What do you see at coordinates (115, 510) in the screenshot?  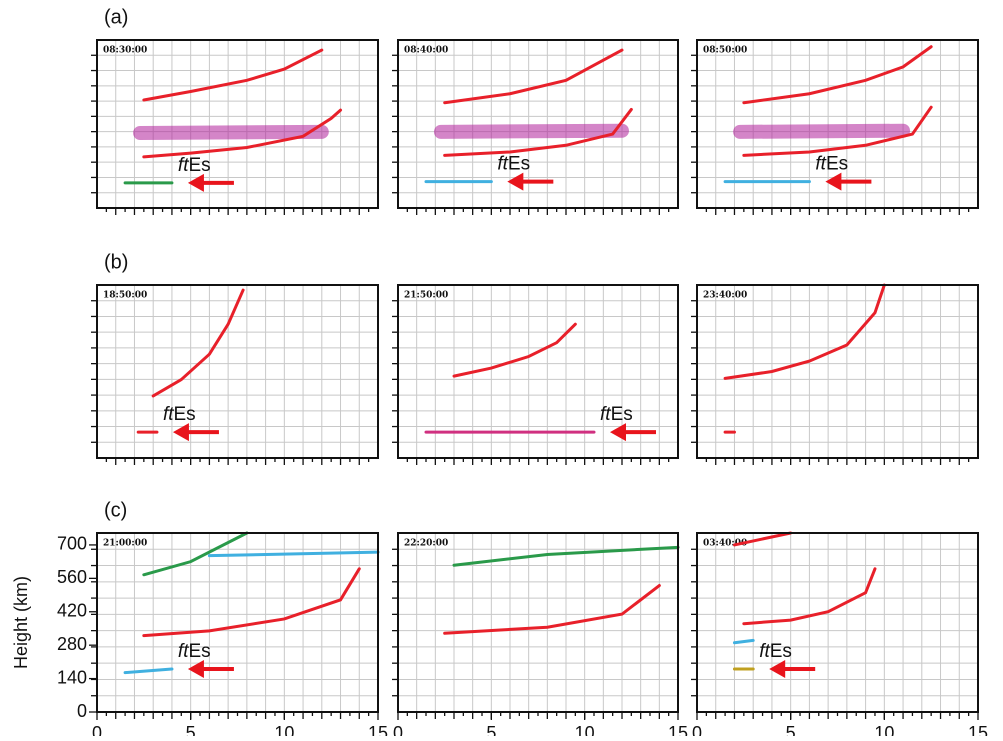 I see `panel-label: (c)` at bounding box center [115, 510].